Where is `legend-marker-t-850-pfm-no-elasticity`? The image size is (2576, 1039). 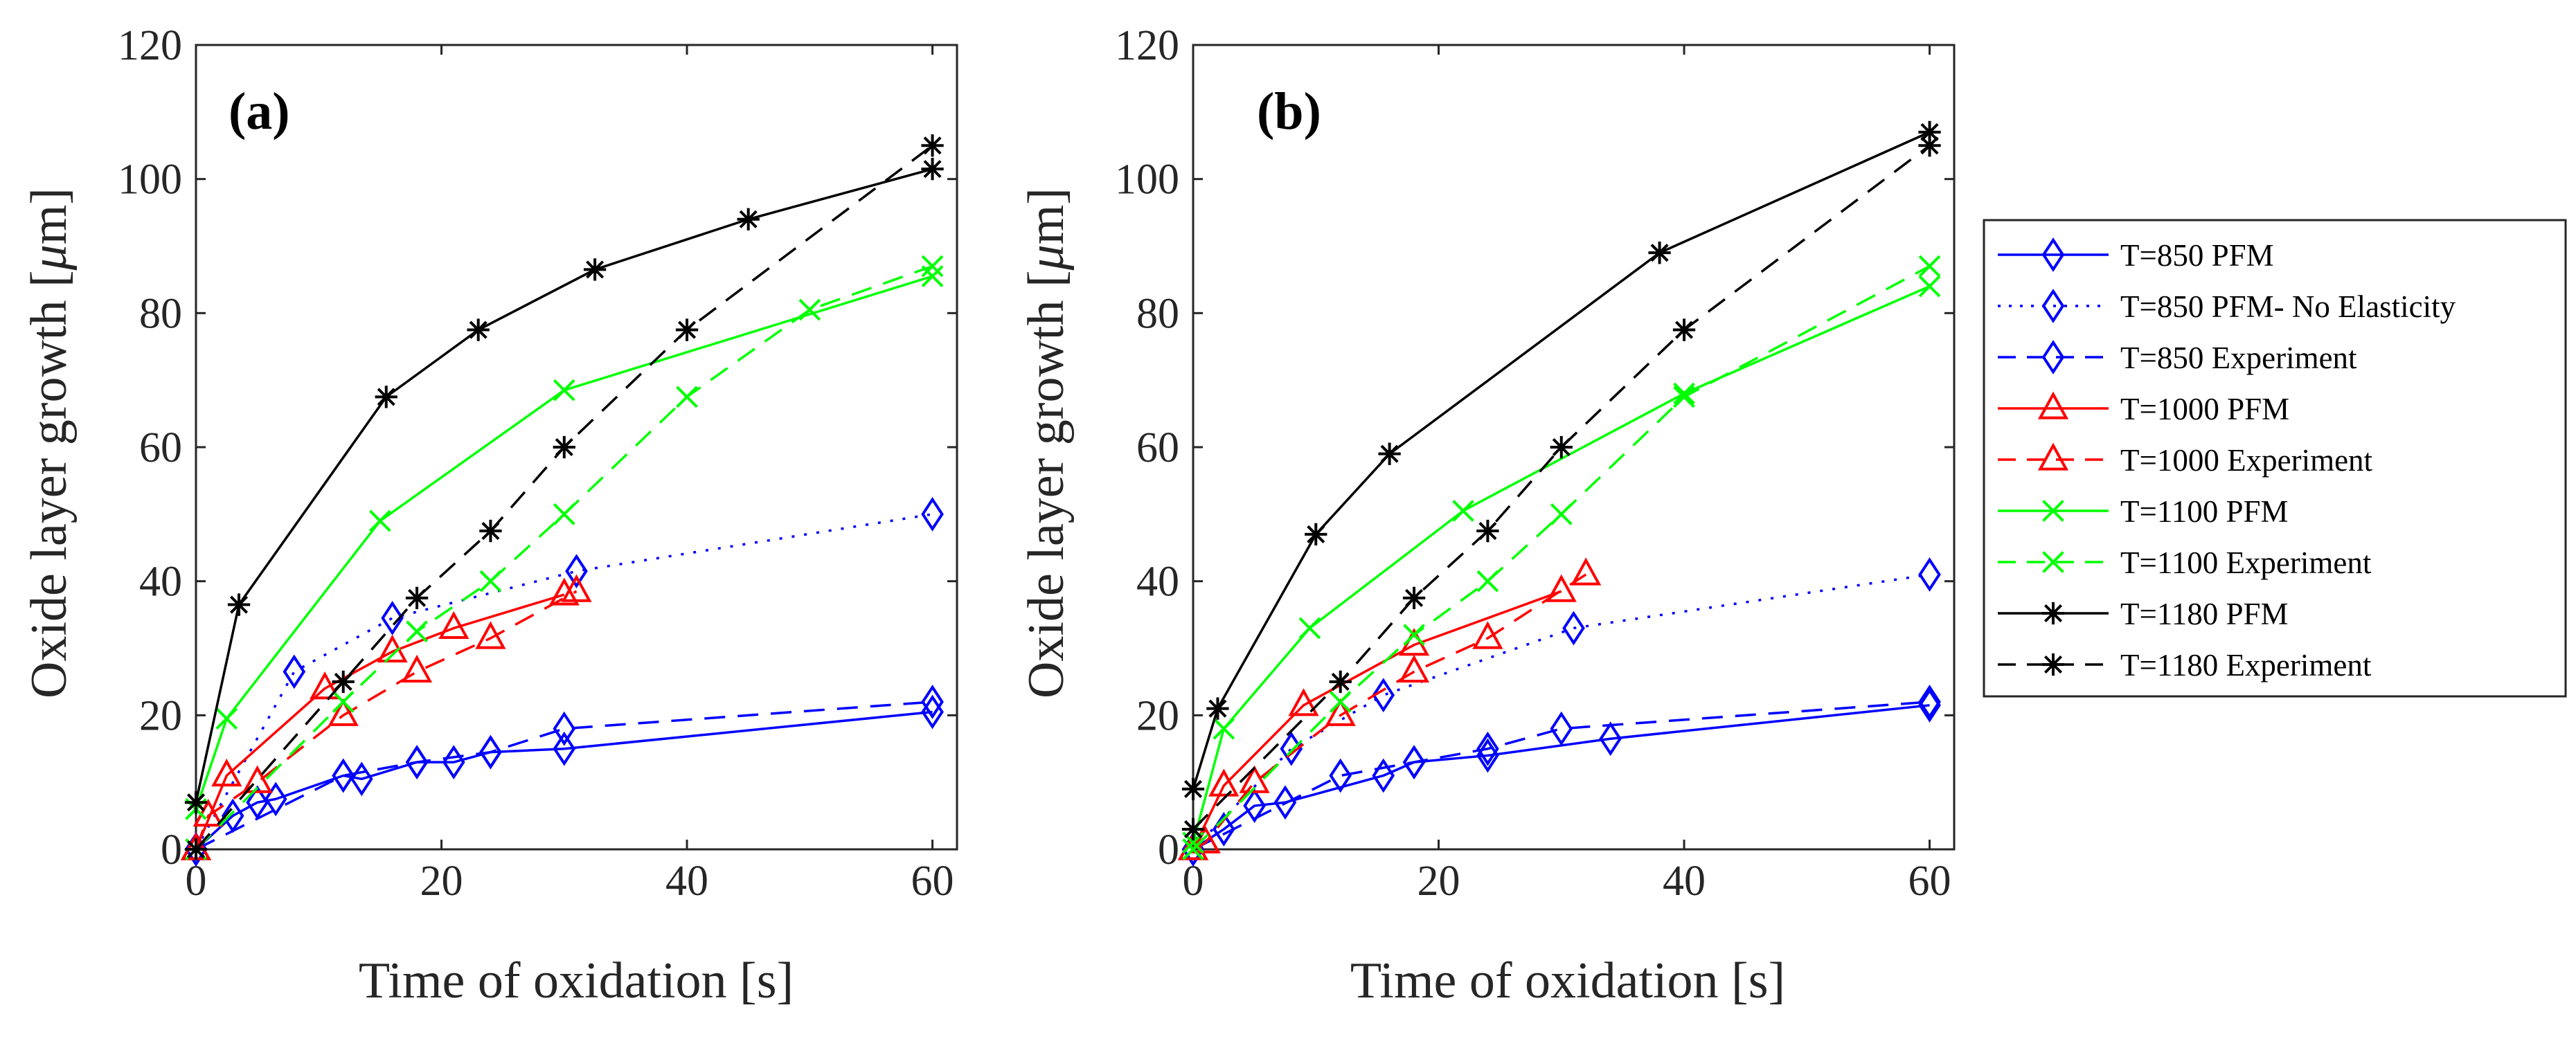 legend-marker-t-850-pfm-no-elasticity is located at coordinates (2053, 306).